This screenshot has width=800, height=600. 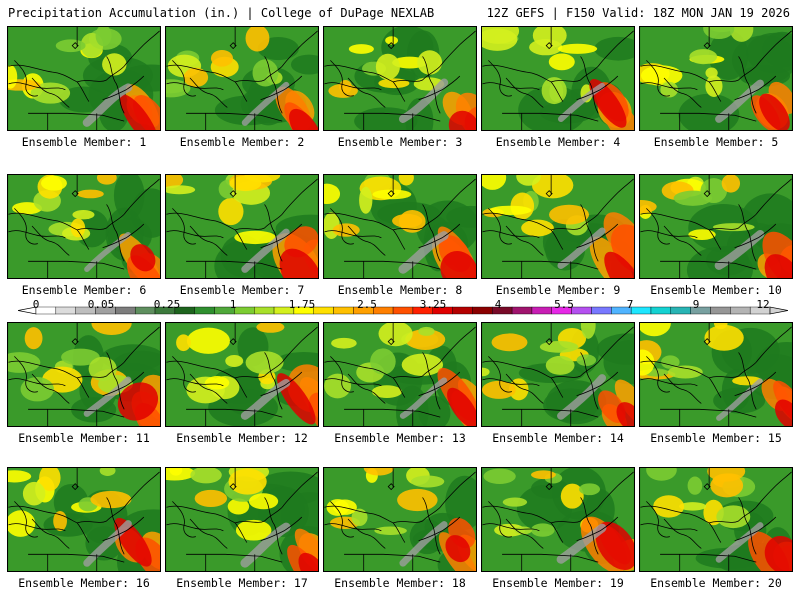 What do you see at coordinates (367, 304) in the screenshot?
I see `colorbar-tick-label: 2.5` at bounding box center [367, 304].